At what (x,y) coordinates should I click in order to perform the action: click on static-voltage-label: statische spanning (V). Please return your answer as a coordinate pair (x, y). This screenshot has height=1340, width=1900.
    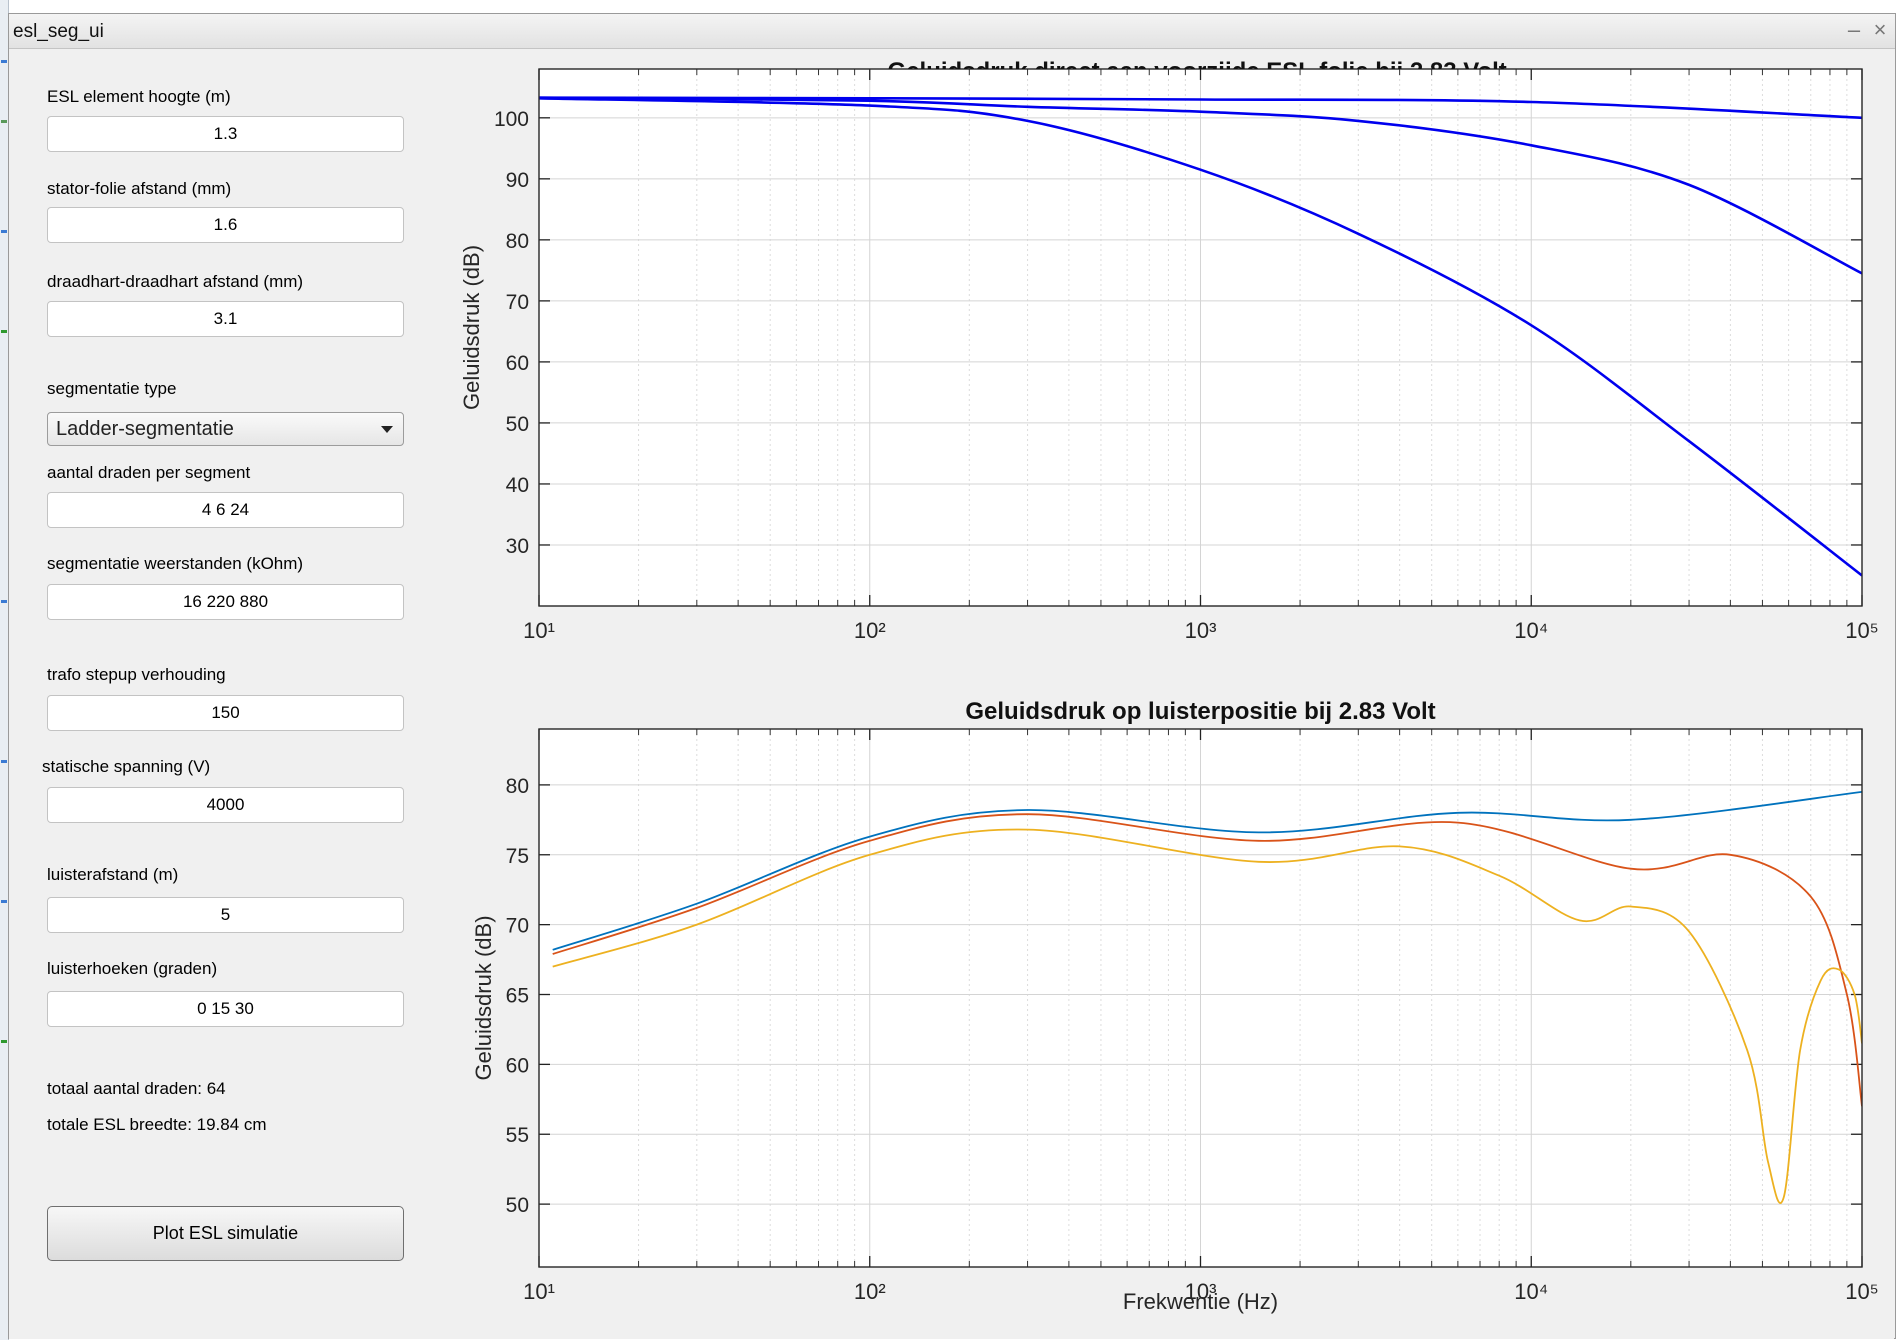
    Looking at the image, I should click on (126, 766).